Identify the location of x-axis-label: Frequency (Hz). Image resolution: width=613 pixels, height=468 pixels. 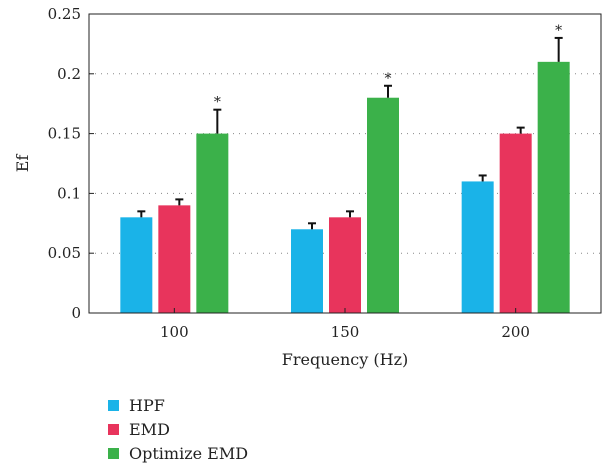
(345, 359).